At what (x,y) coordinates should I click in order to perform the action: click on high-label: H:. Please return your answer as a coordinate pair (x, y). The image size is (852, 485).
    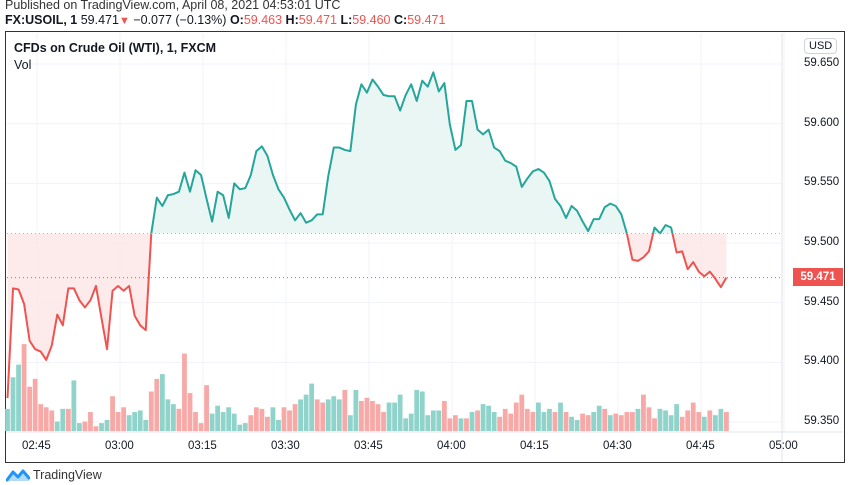
    Looking at the image, I should click on (292, 20).